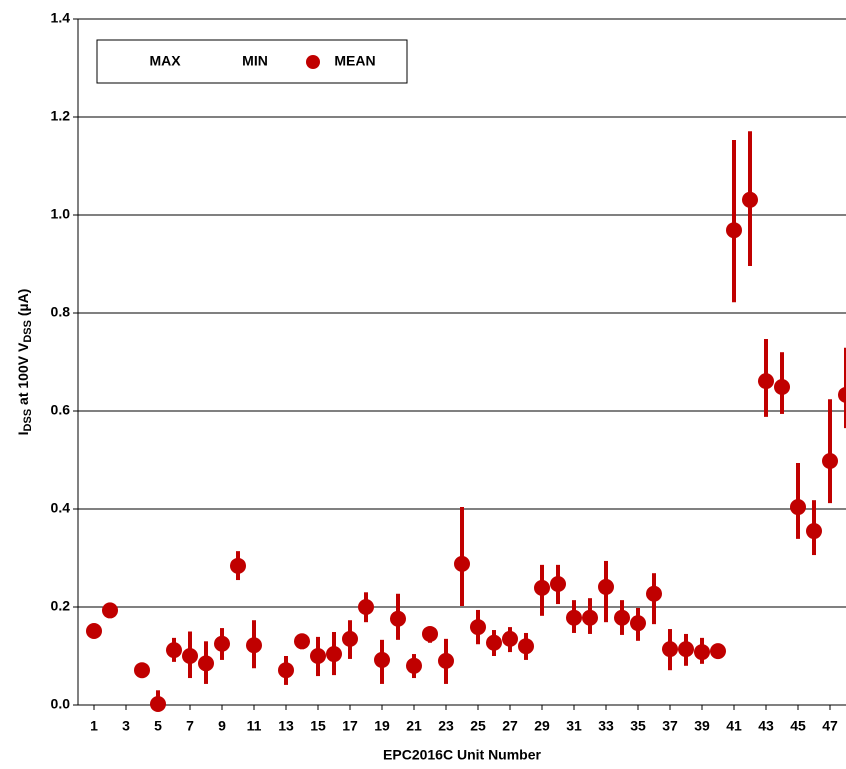  I want to click on y-tick-label: 0.4, so click(61, 508).